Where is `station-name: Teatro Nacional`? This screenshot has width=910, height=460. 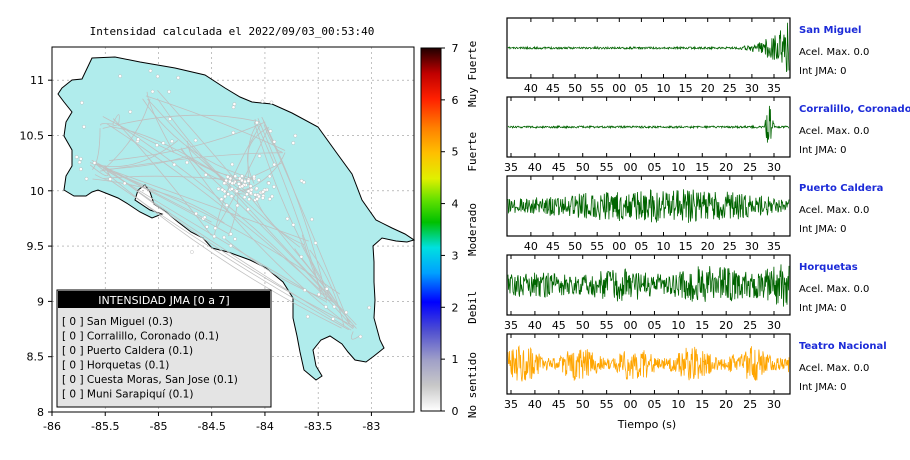 station-name: Teatro Nacional is located at coordinates (843, 346).